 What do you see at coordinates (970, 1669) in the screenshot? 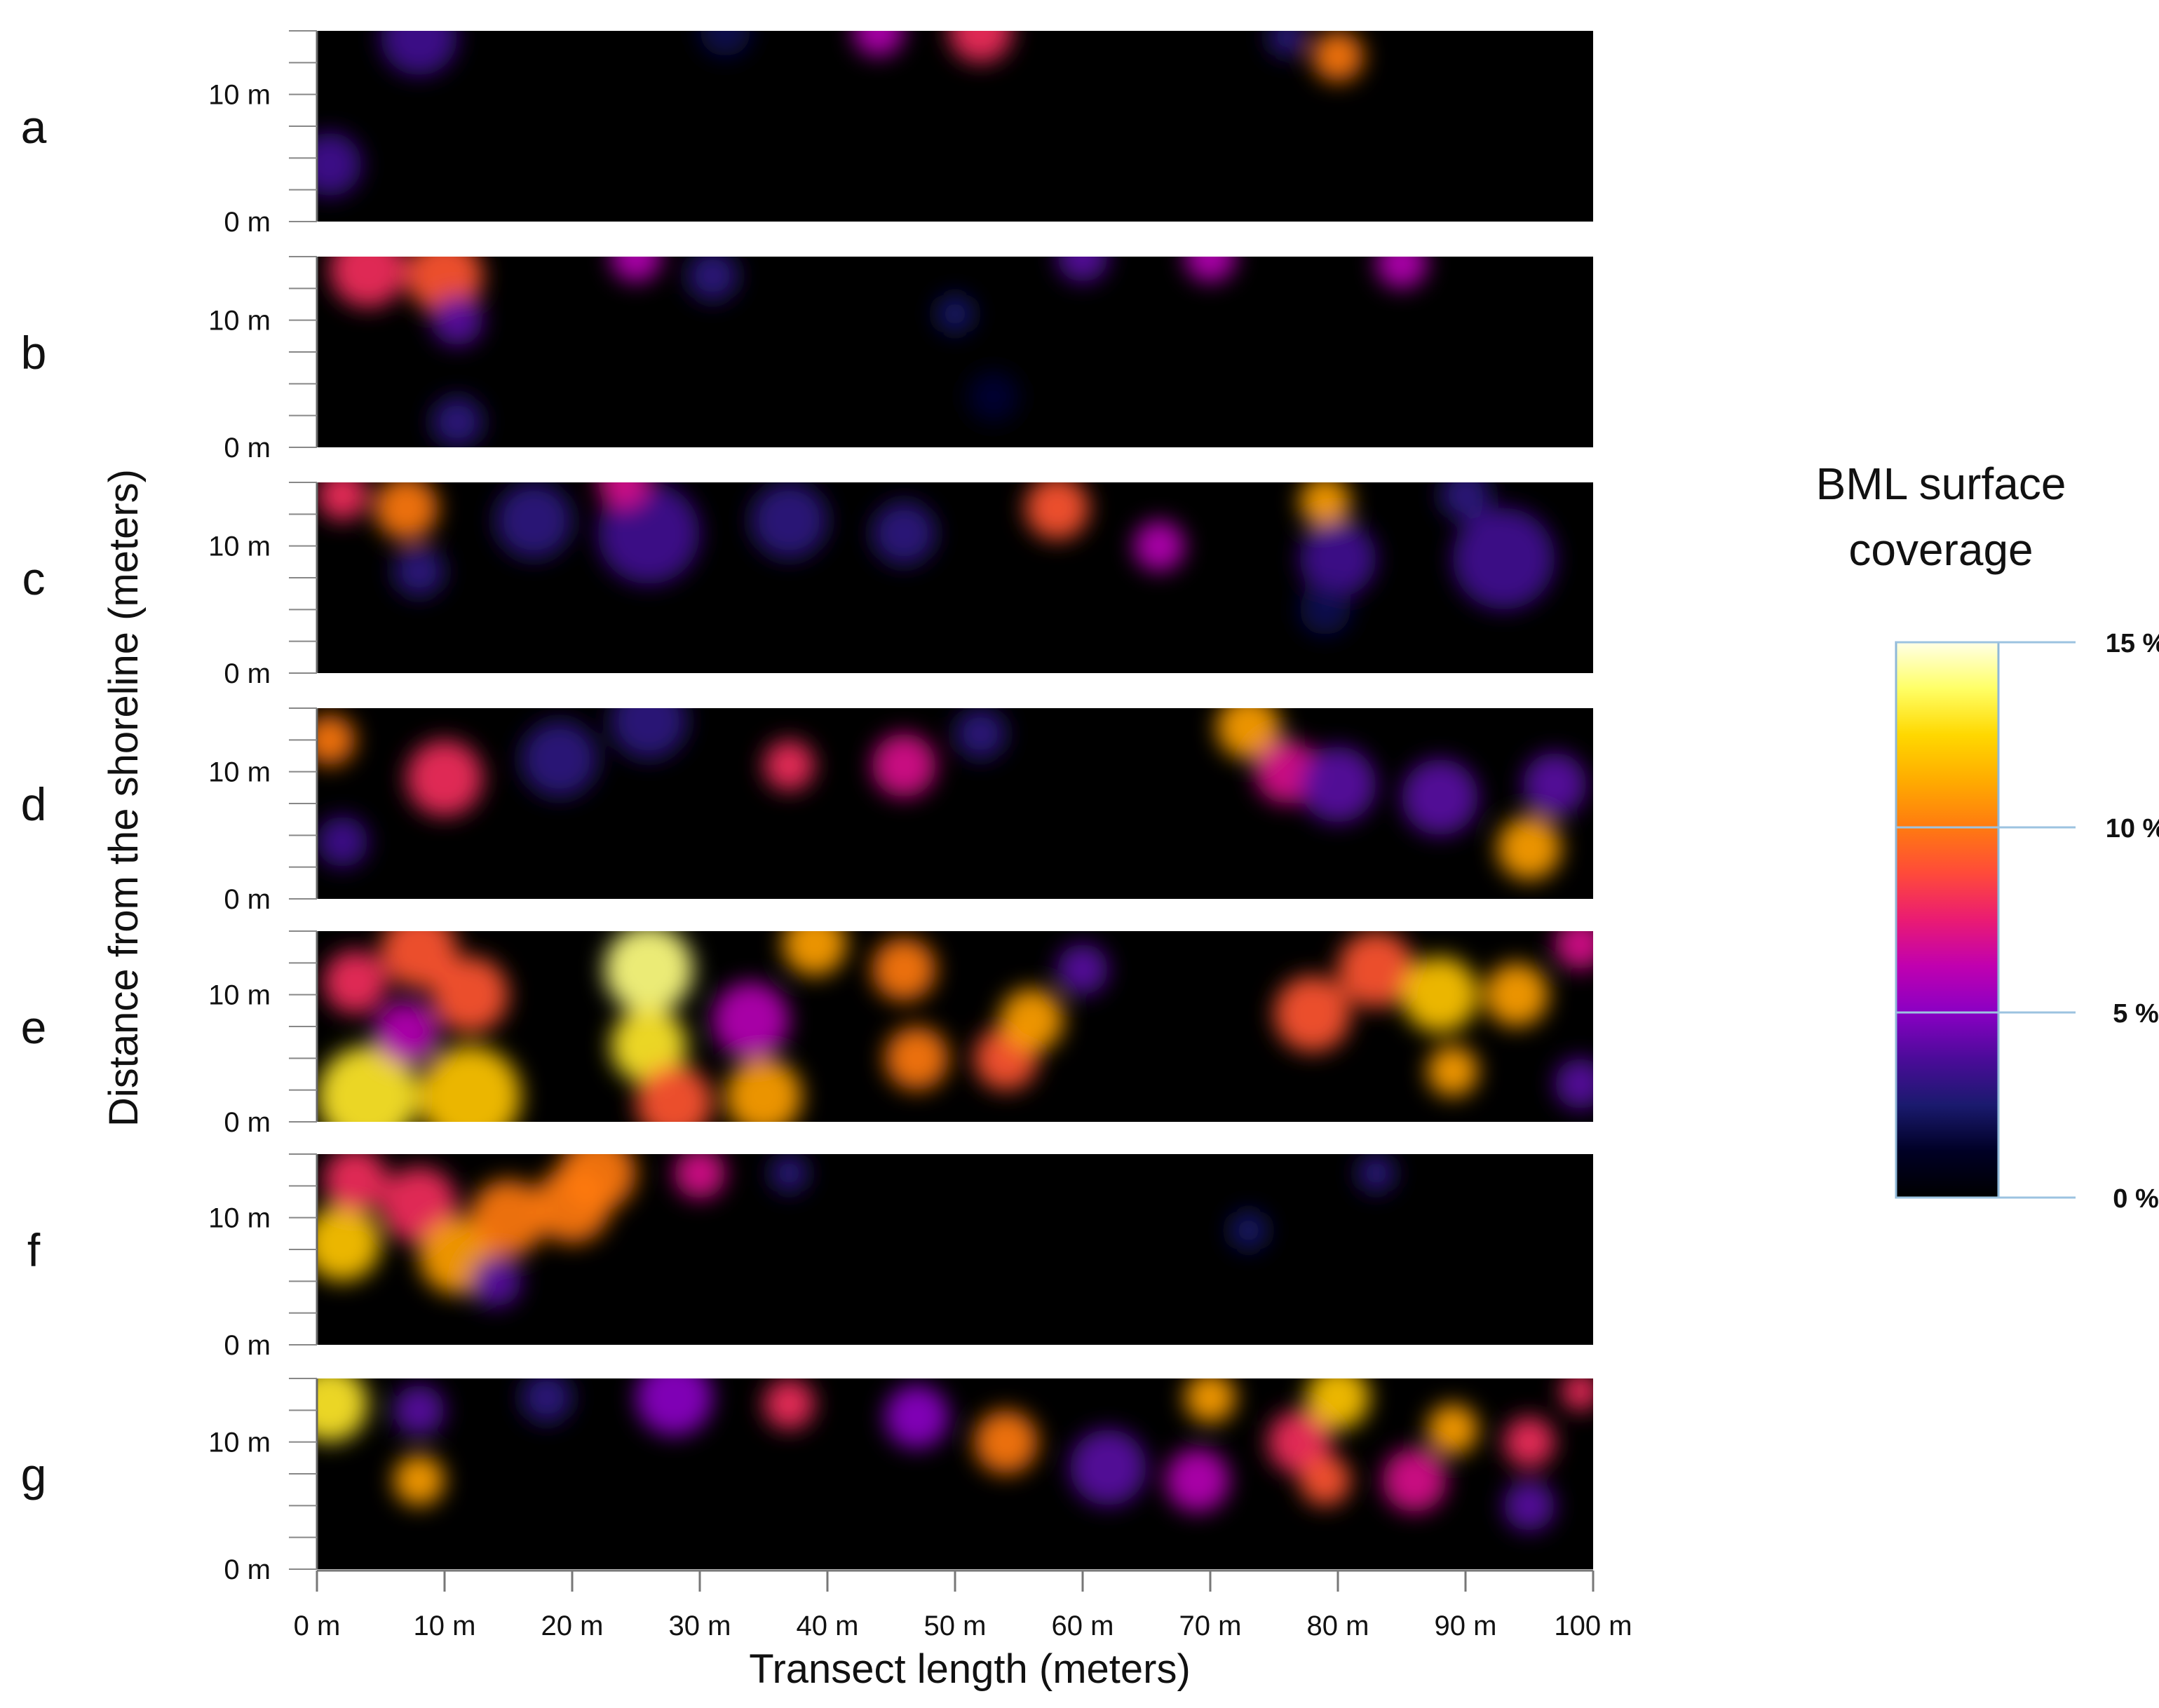
I see `x-axis-title: Transect length (meters)` at bounding box center [970, 1669].